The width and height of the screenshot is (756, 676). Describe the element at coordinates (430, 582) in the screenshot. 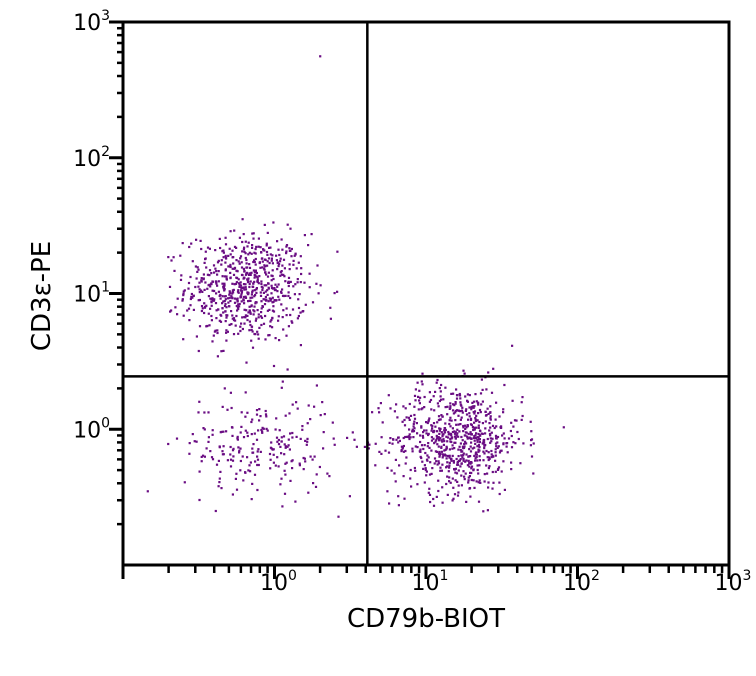

I see `x-tick-label: 101` at that location.